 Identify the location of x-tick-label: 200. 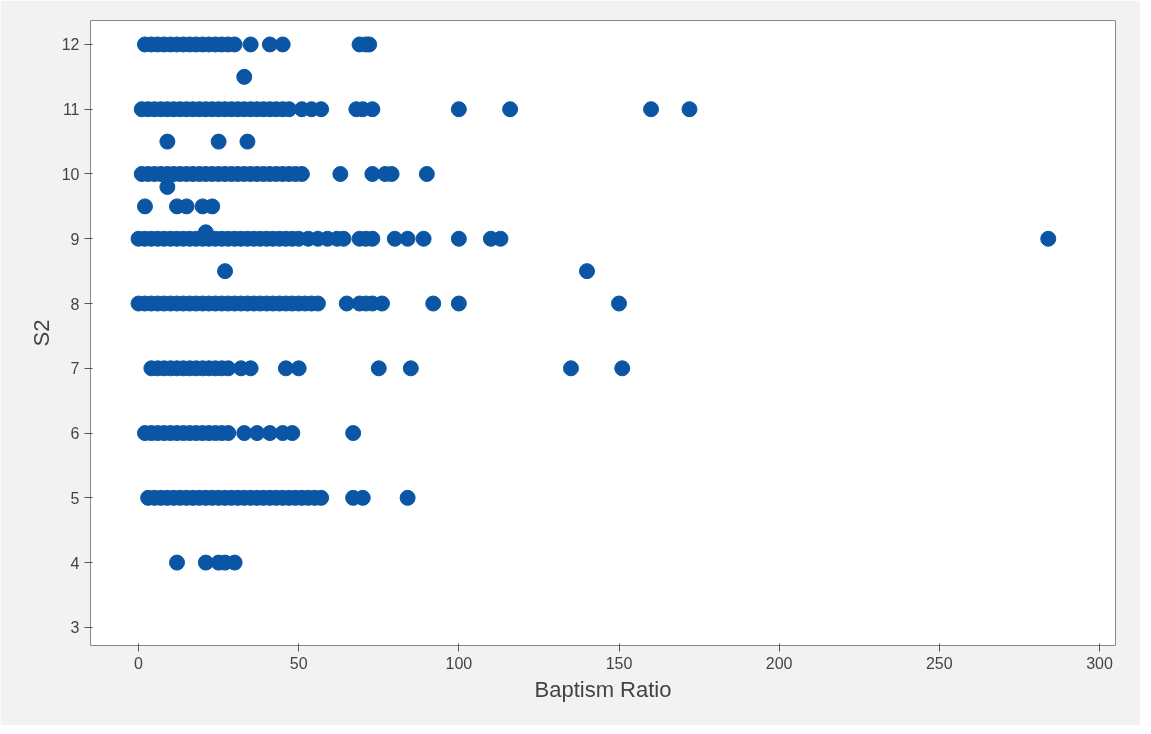
(779, 663).